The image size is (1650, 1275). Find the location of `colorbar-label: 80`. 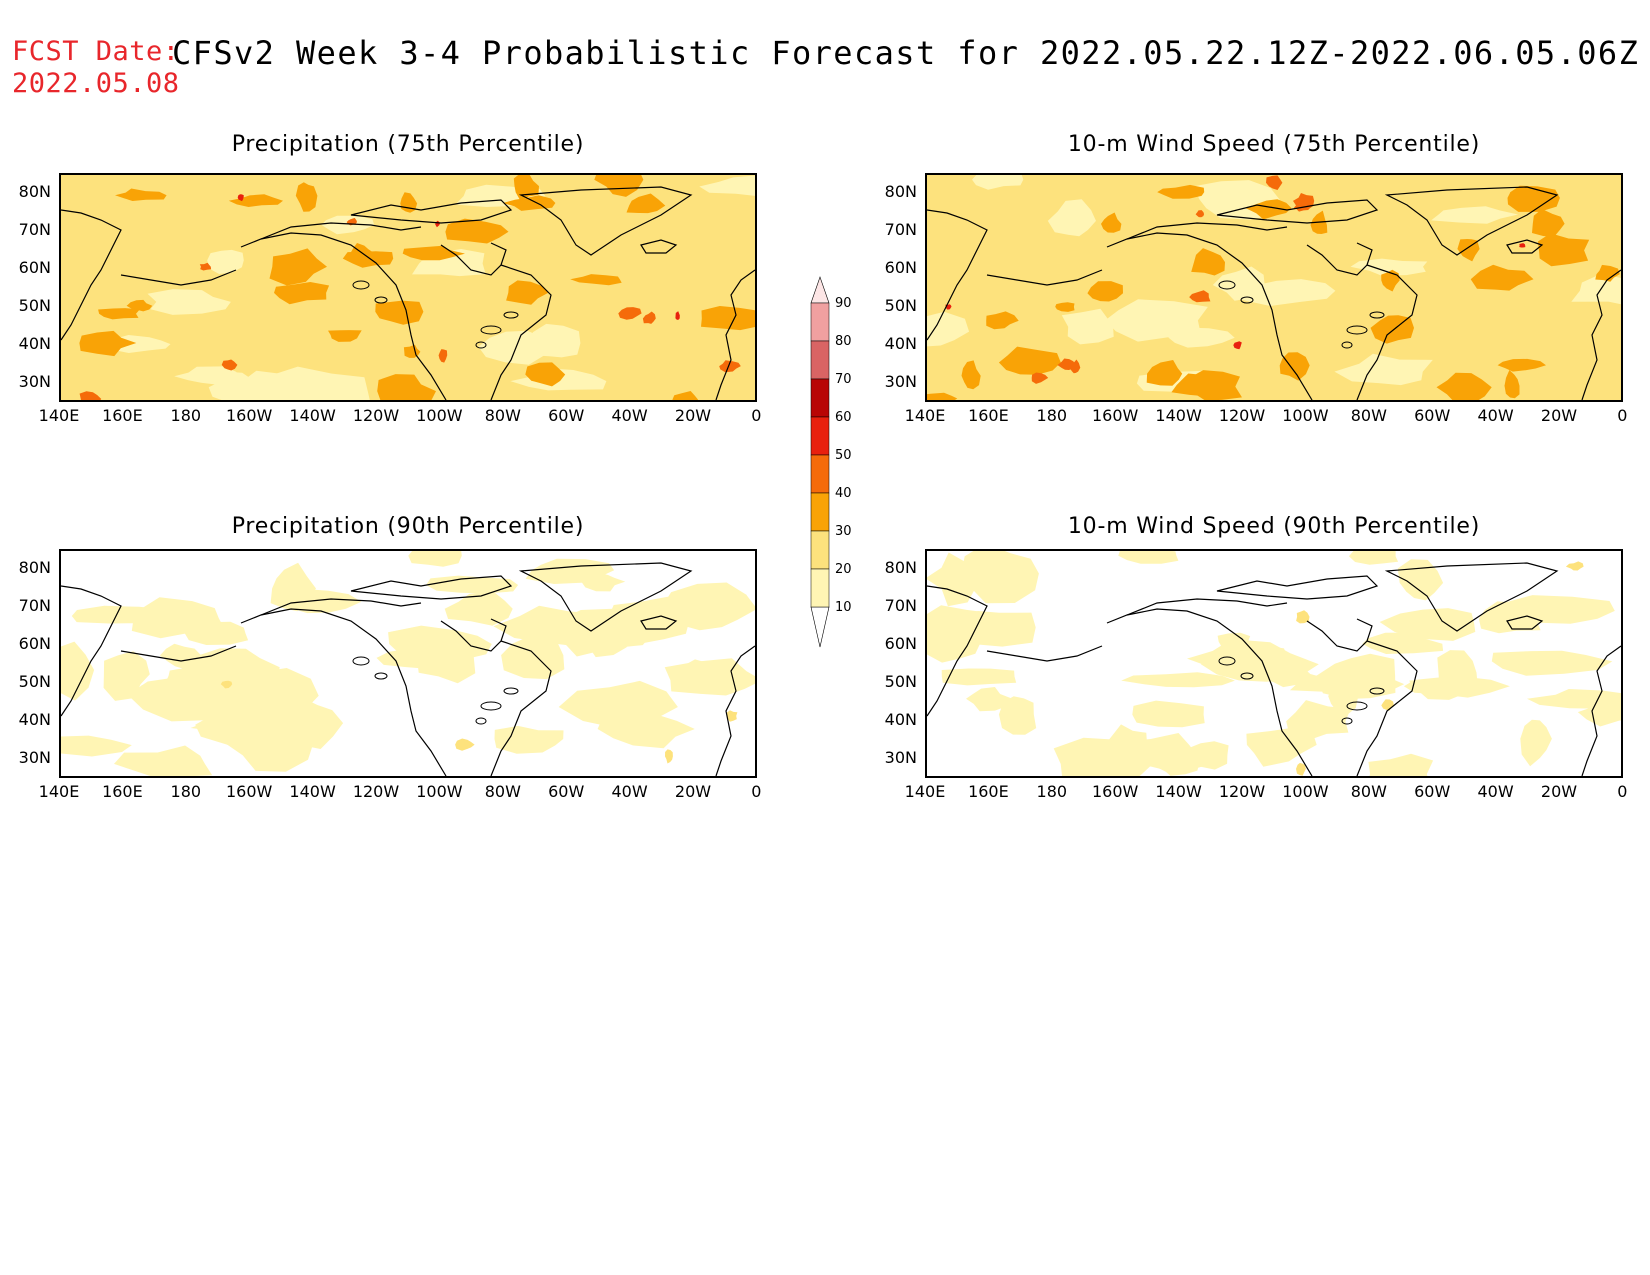

colorbar-label: 80 is located at coordinates (843, 341).